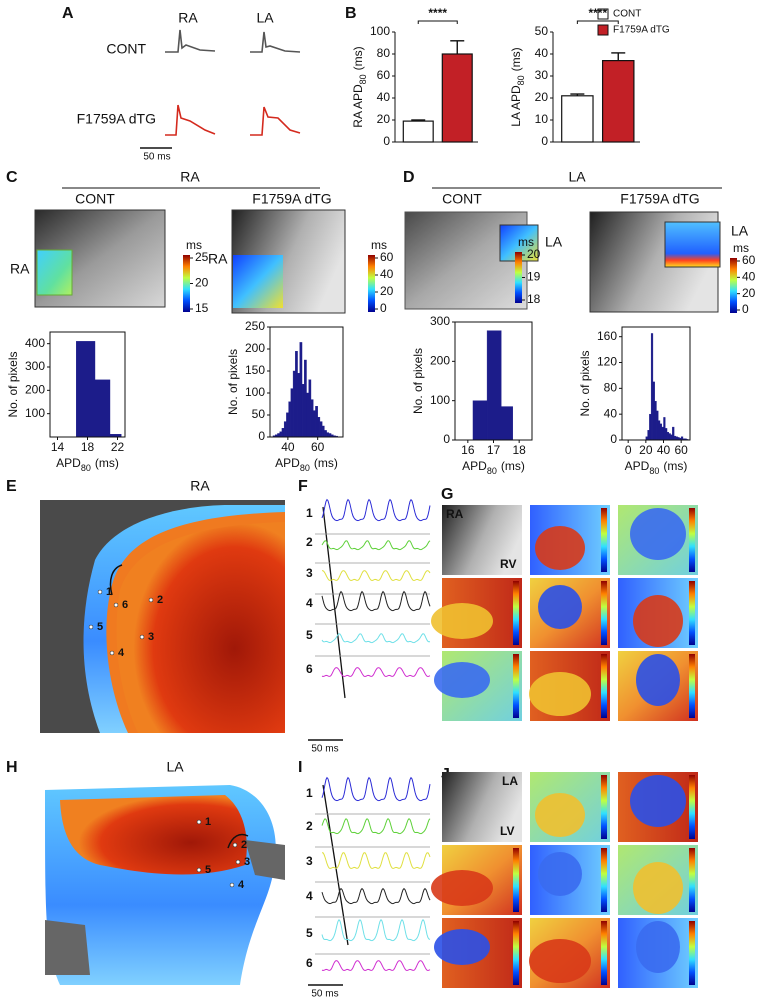  What do you see at coordinates (309, 603) in the screenshot?
I see `trace-label: 4` at bounding box center [309, 603].